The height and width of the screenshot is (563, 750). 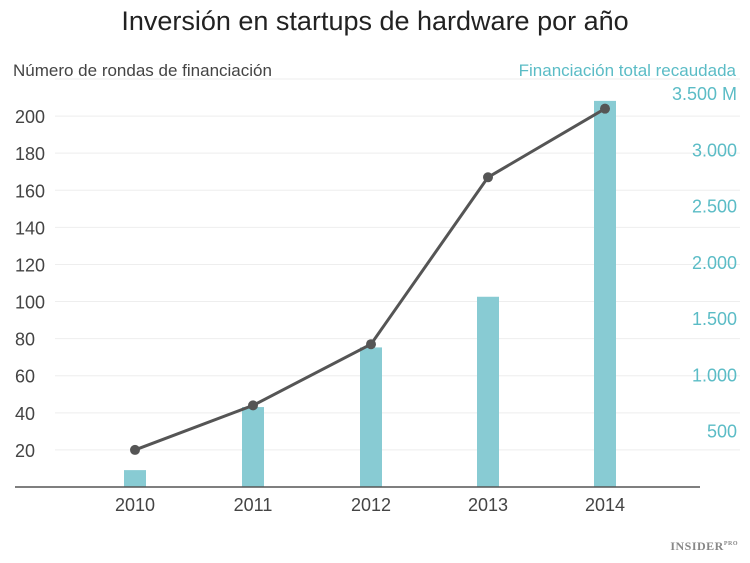 What do you see at coordinates (25, 377) in the screenshot?
I see `left-tick-label: 60` at bounding box center [25, 377].